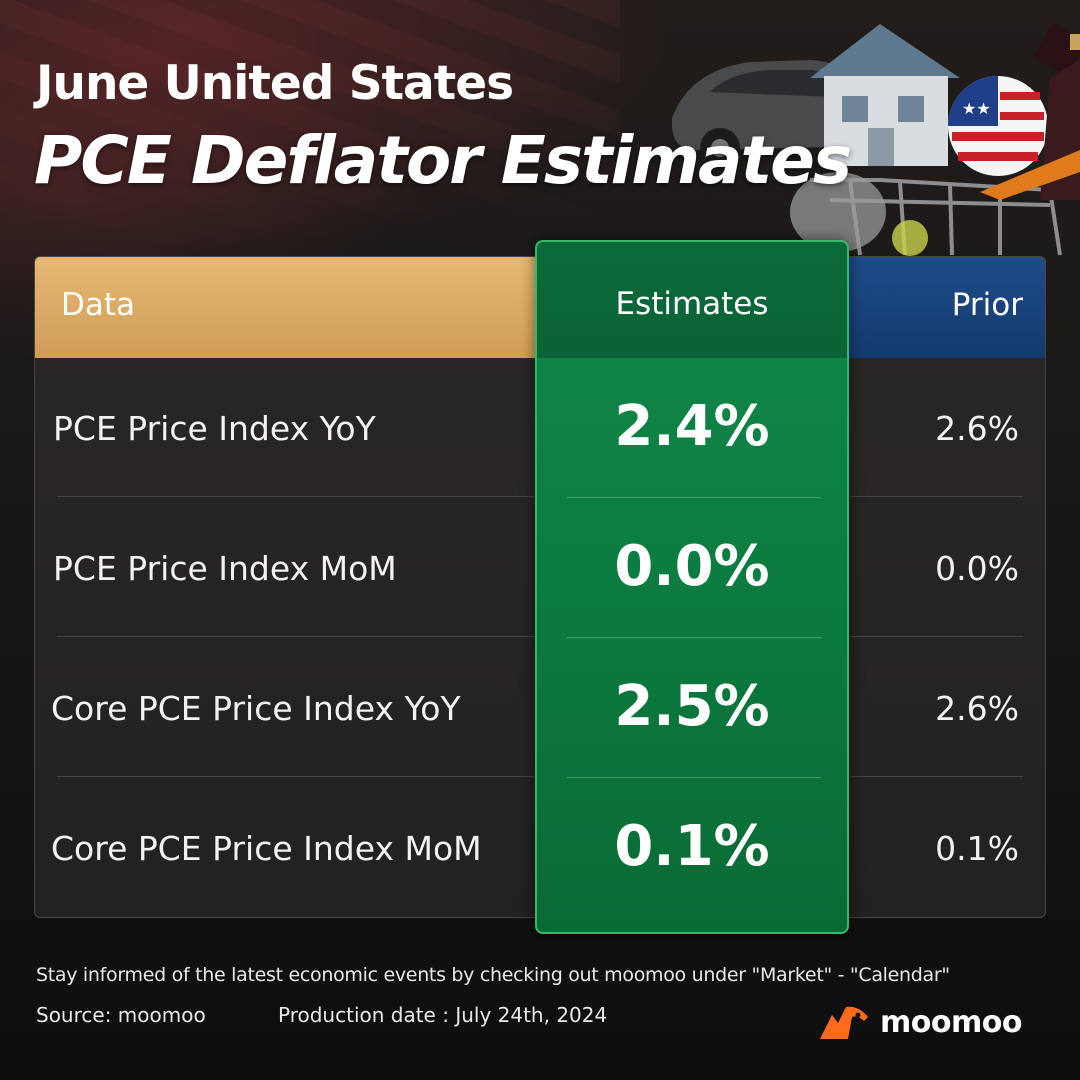  I want to click on footer-production-date: Production date : July 24th, 2024, so click(443, 1015).